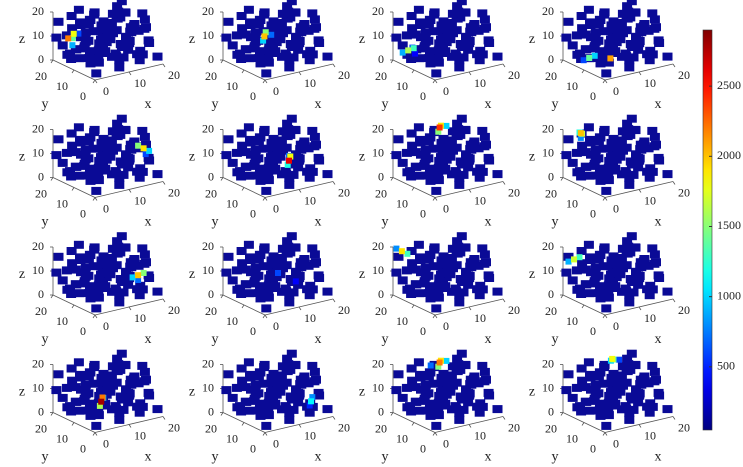 This screenshot has width=743, height=467. What do you see at coordinates (253, 96) in the screenshot?
I see `y-tick-label: 0` at bounding box center [253, 96].